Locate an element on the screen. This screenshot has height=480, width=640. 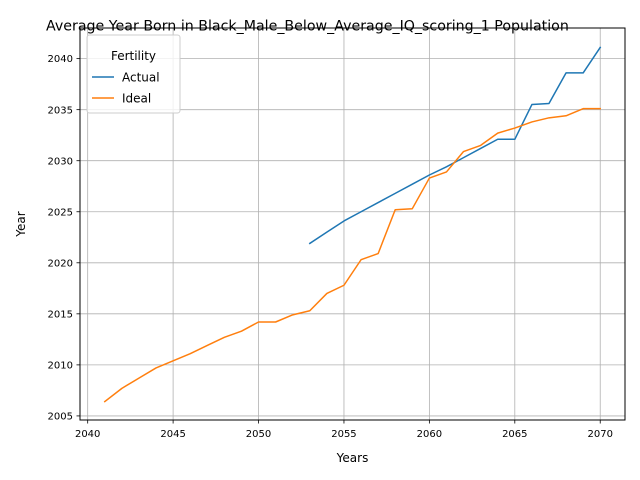
legend-label-ideal: Ideal is located at coordinates (136, 99).